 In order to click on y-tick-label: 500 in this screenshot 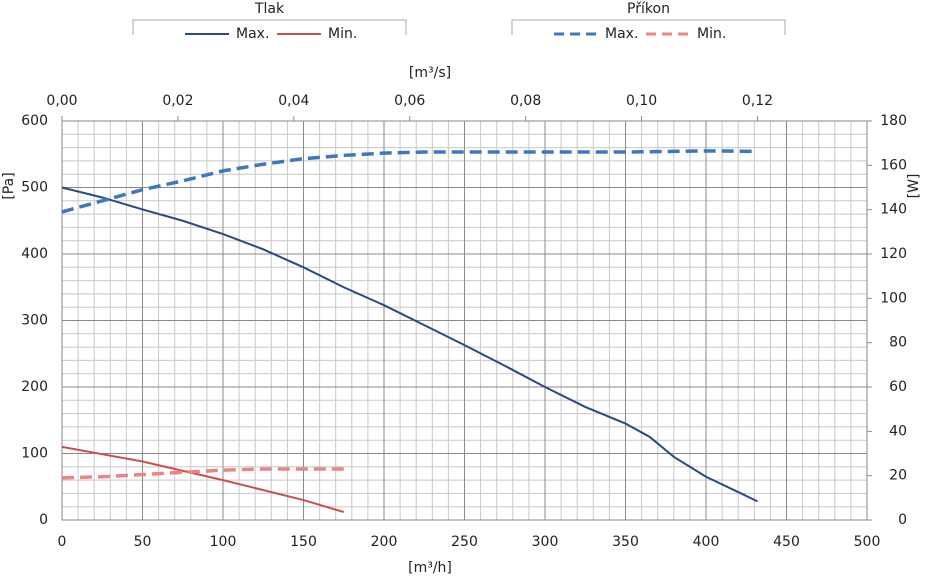, I will do `click(34, 188)`.